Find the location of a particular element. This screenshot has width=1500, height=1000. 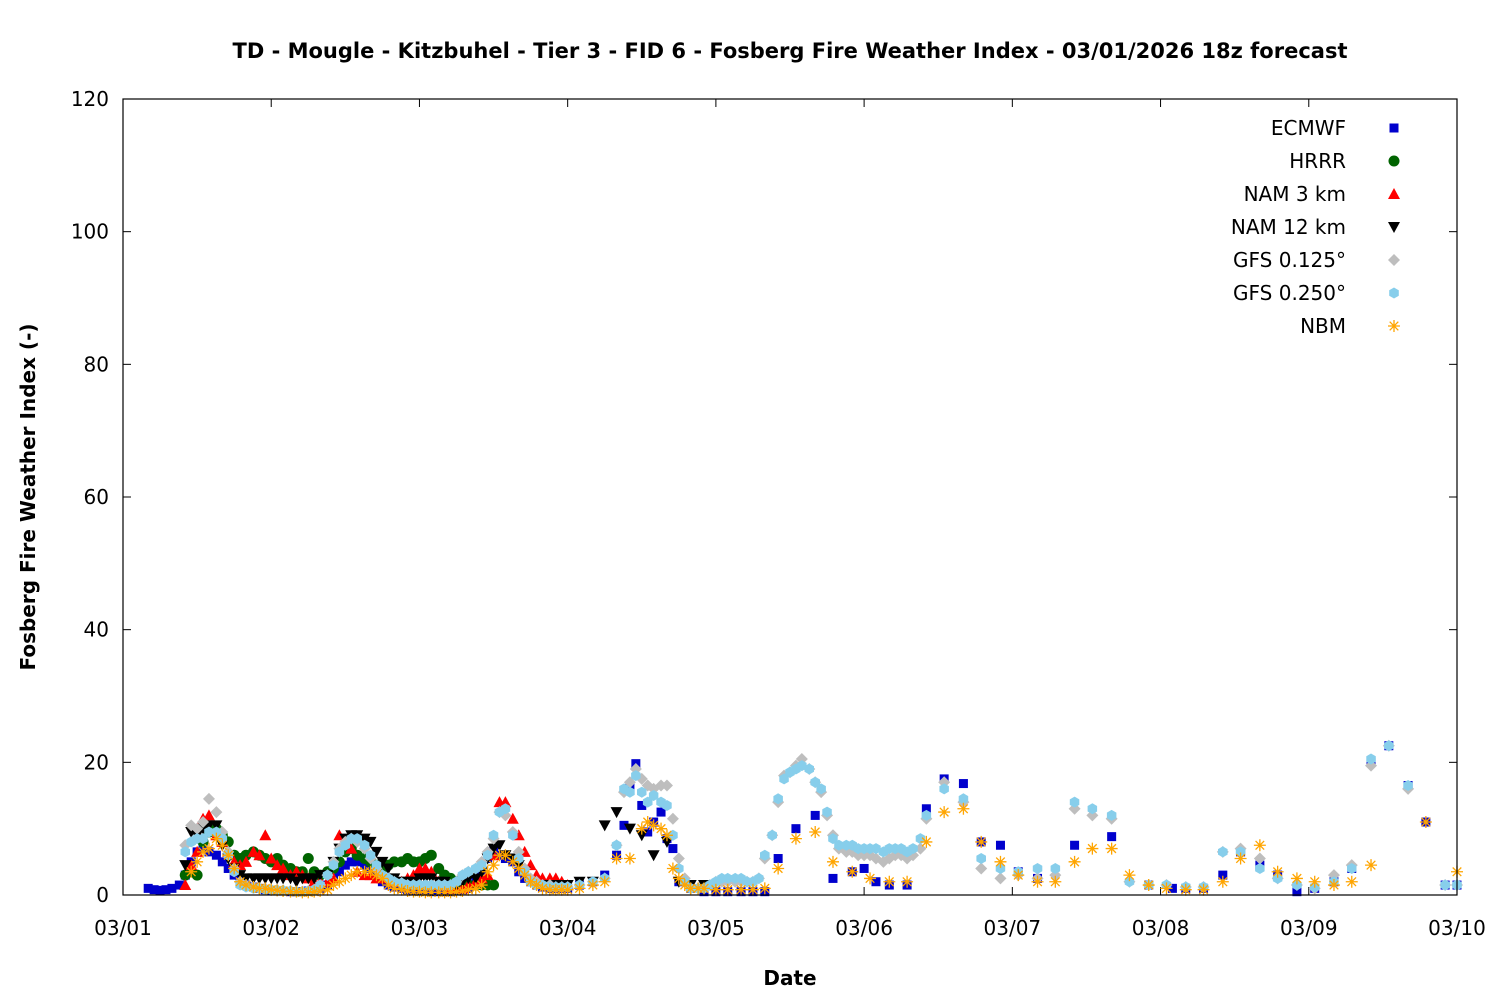

y-tick-label: 80 is located at coordinates (96, 364).